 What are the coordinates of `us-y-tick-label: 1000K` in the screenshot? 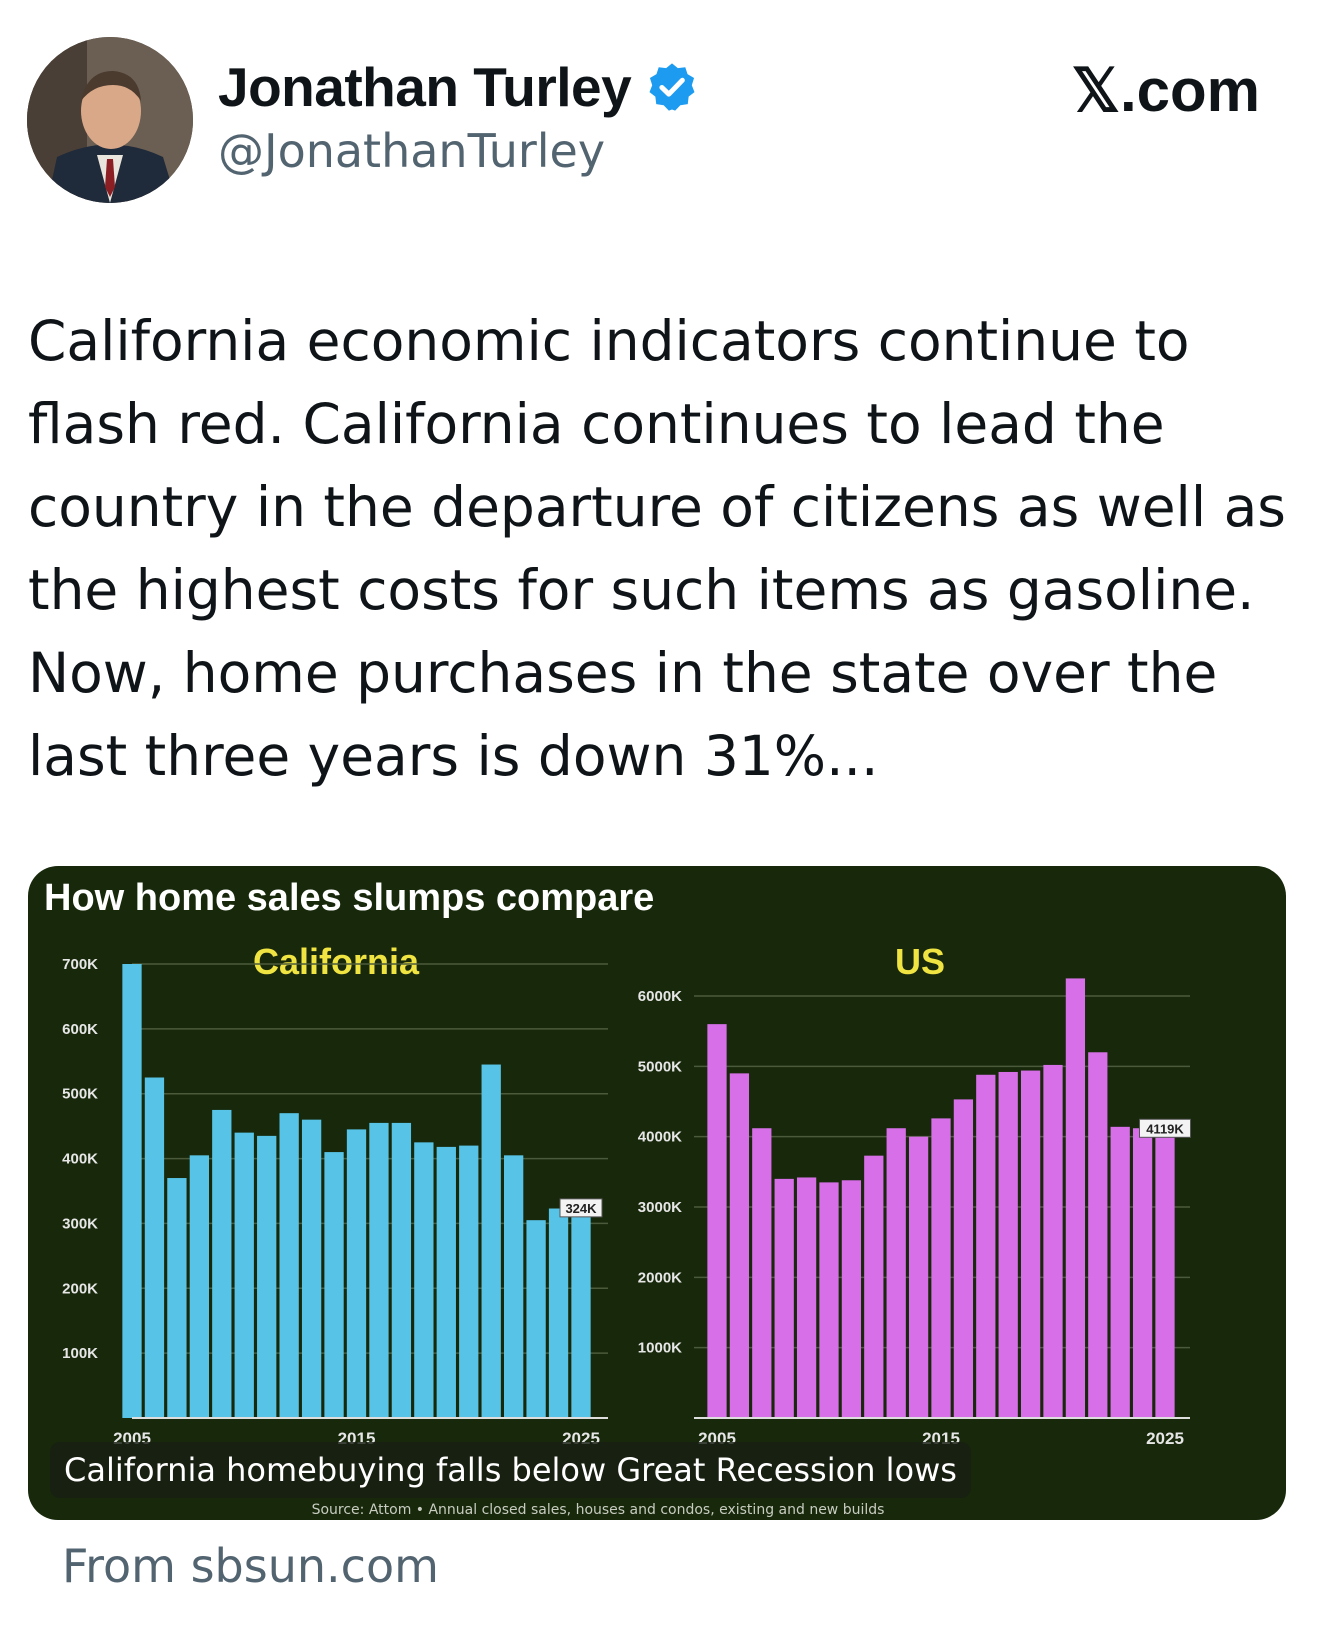 It's located at (660, 1348).